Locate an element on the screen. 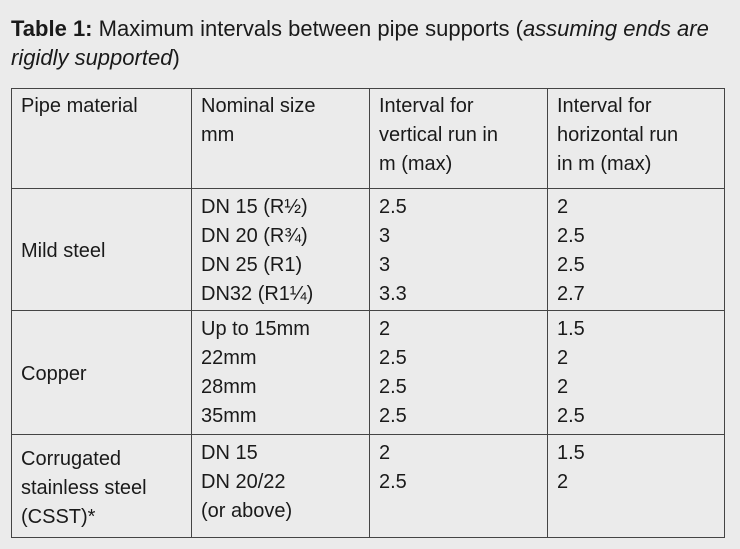 This screenshot has height=549, width=740. vertical-cell: 2.5 3 3 3.3 is located at coordinates (458, 249).